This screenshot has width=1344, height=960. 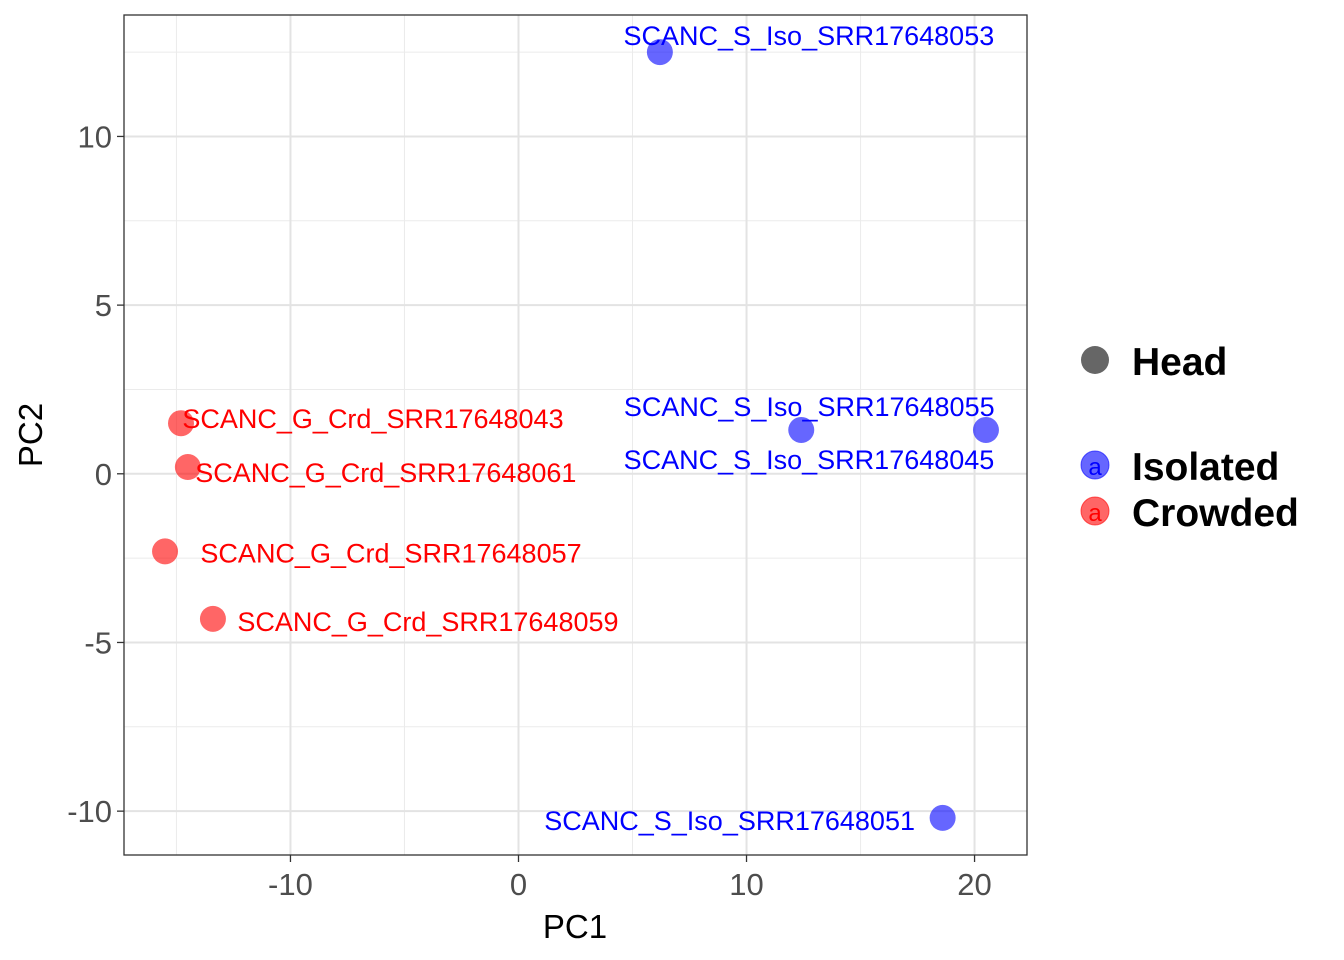 I want to click on y-tick-label: -5, so click(x=98, y=642).